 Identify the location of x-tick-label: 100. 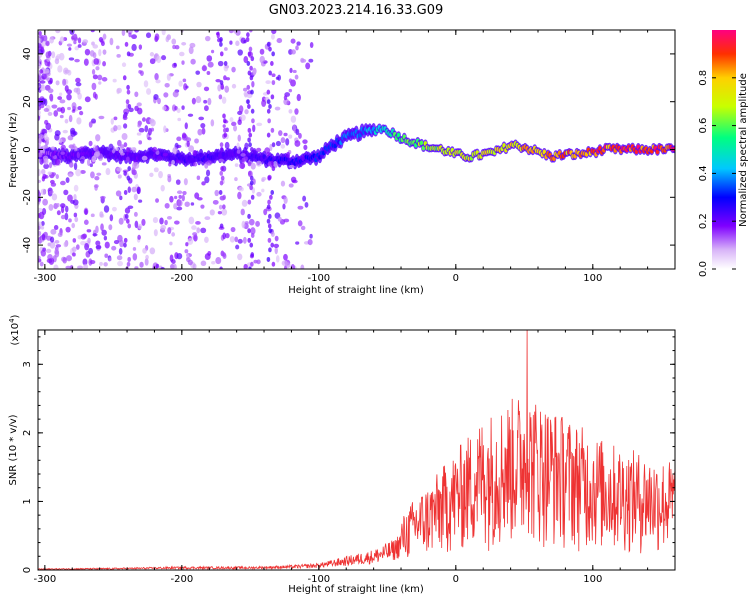
(592, 278).